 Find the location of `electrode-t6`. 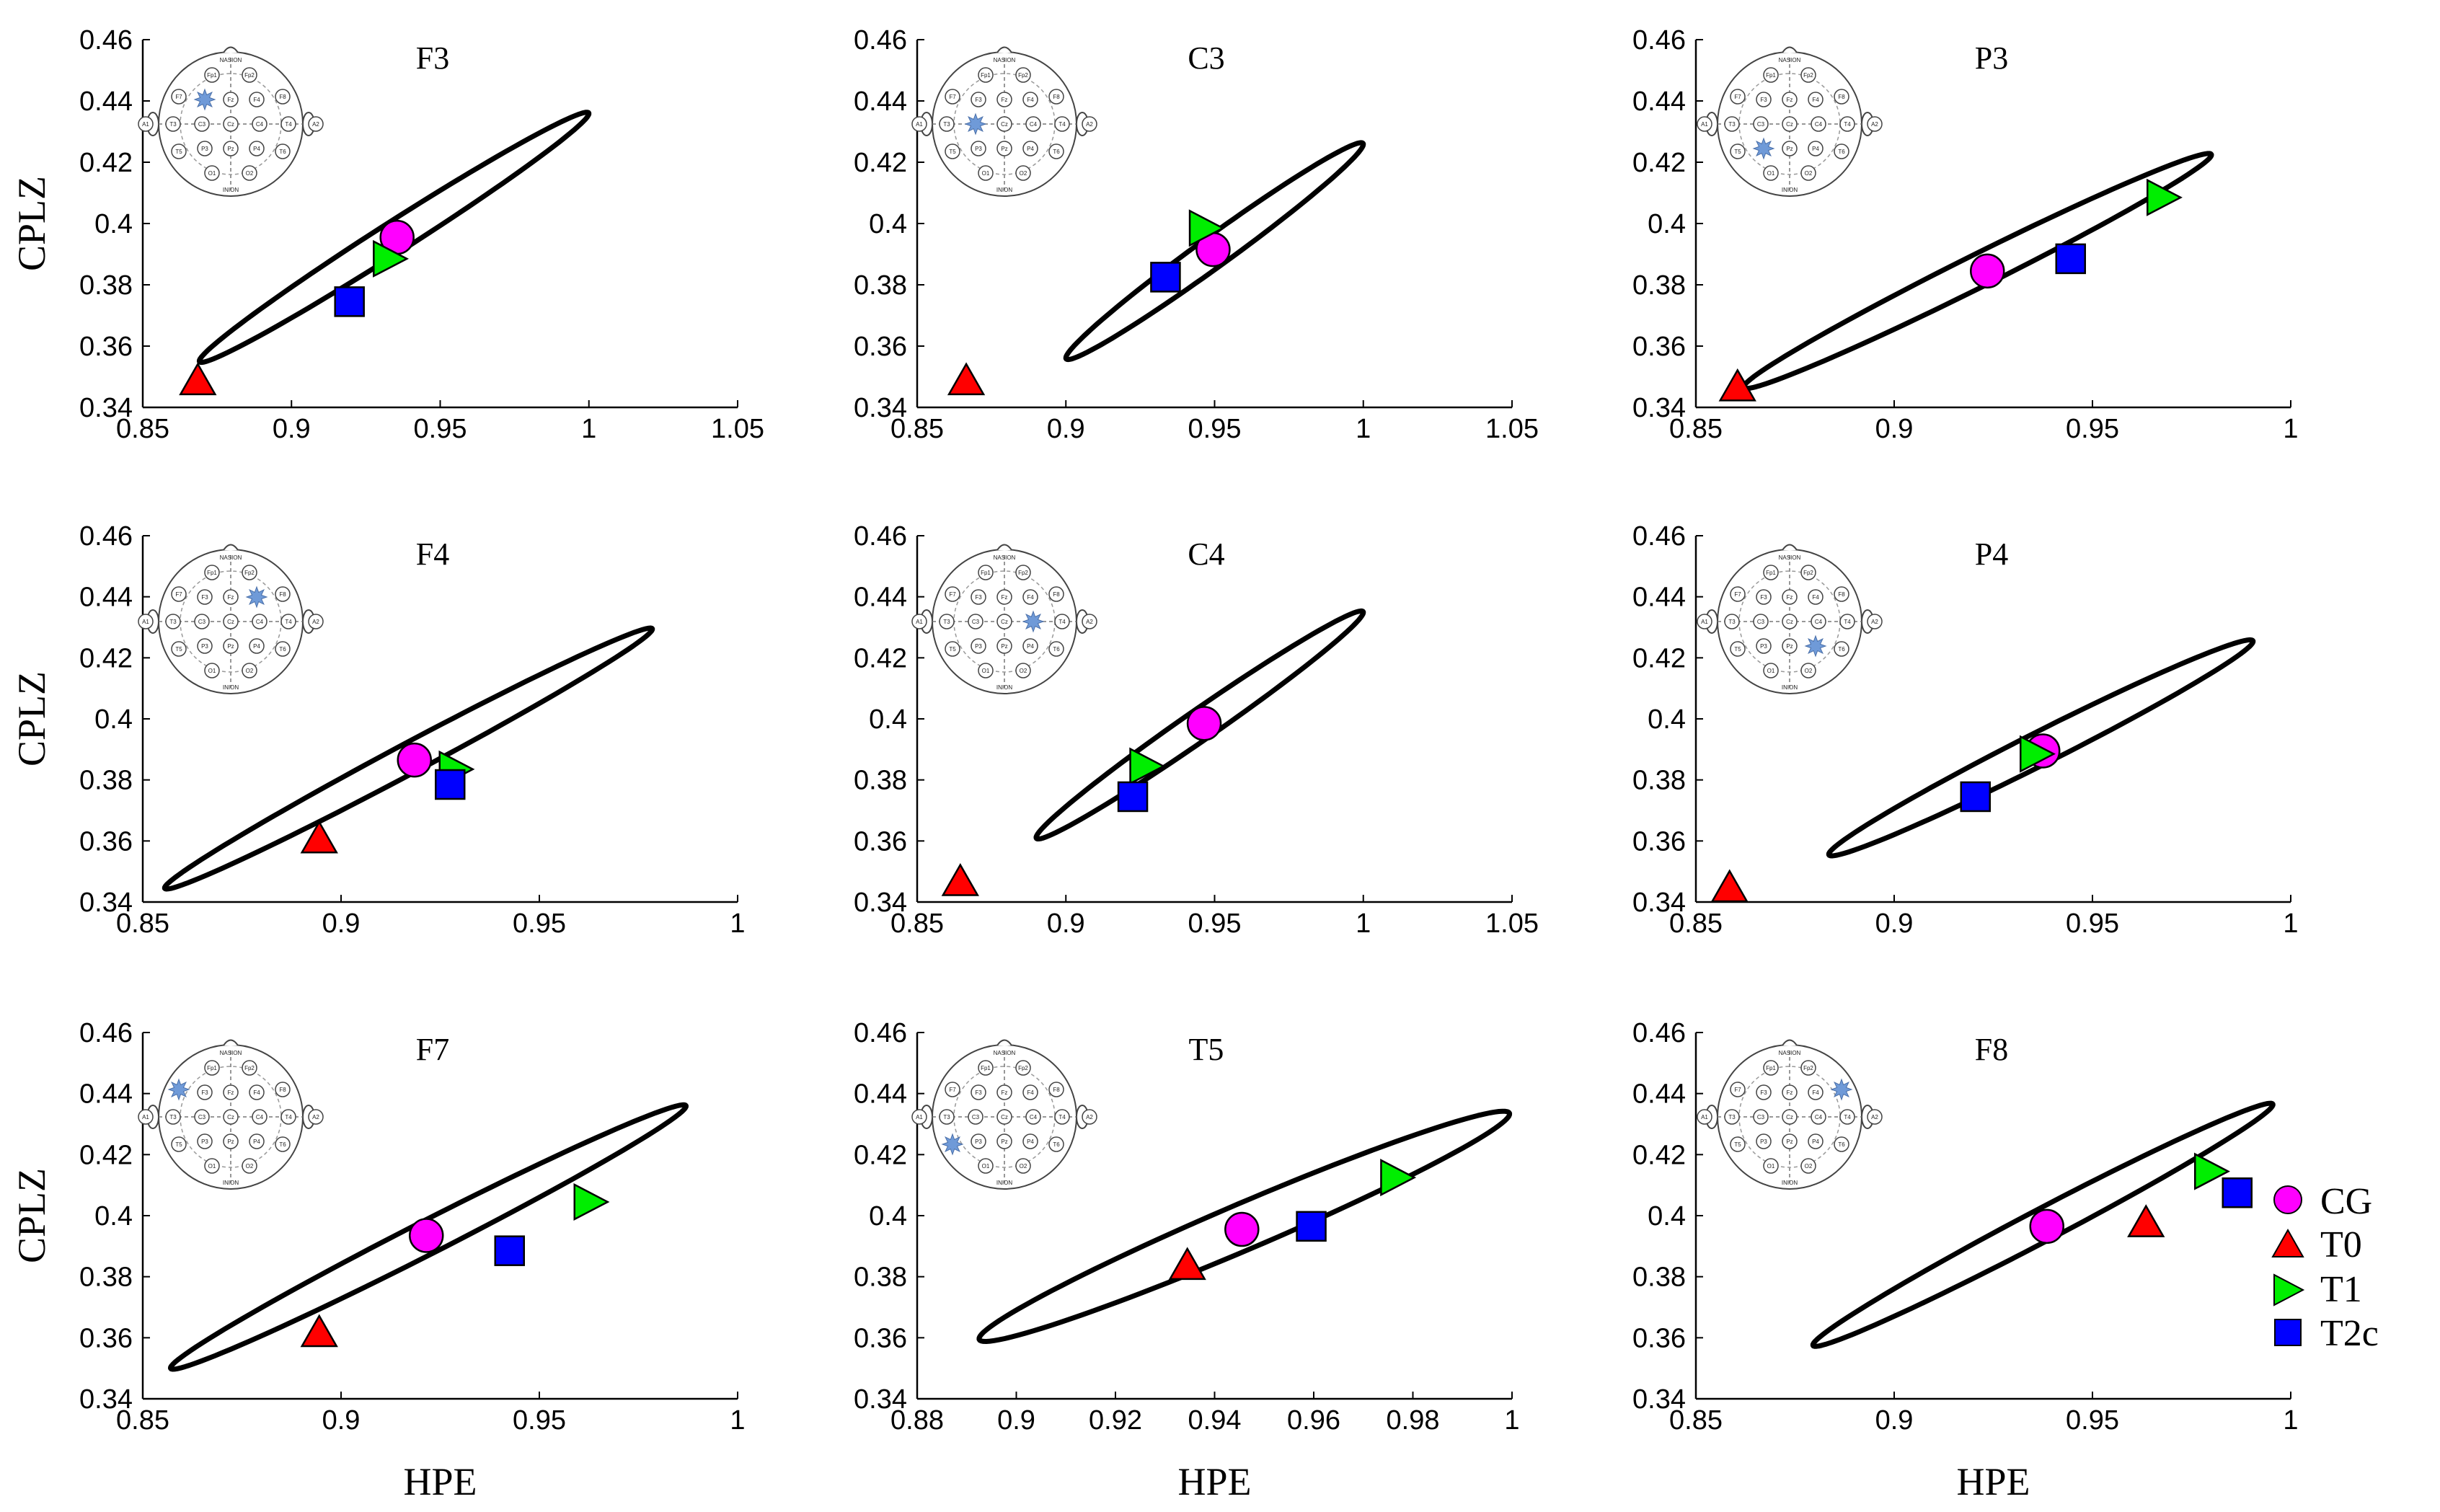

electrode-t6 is located at coordinates (1841, 1144).